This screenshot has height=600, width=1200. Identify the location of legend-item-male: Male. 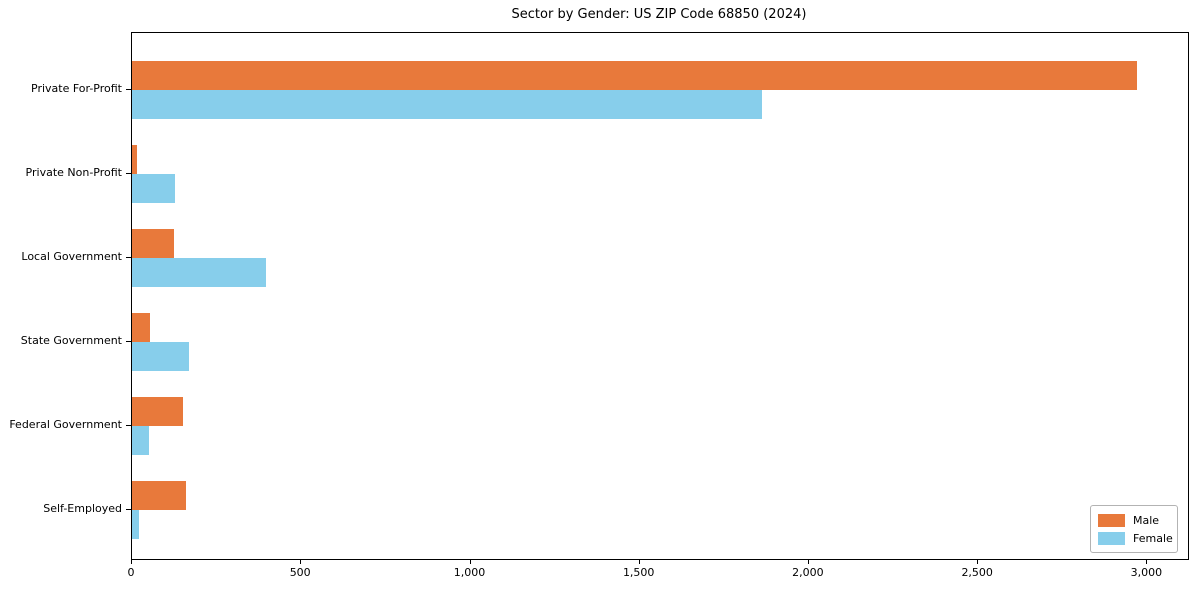
(1137, 520).